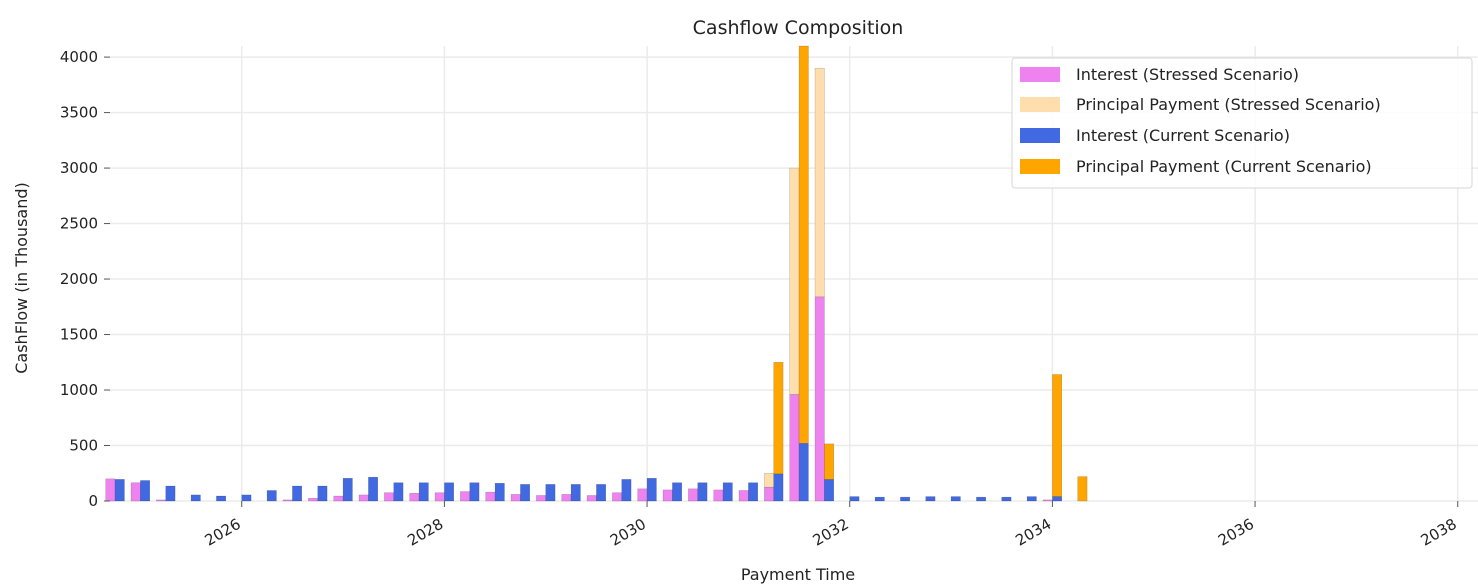  I want to click on y-tick-label: 500, so click(83, 446).